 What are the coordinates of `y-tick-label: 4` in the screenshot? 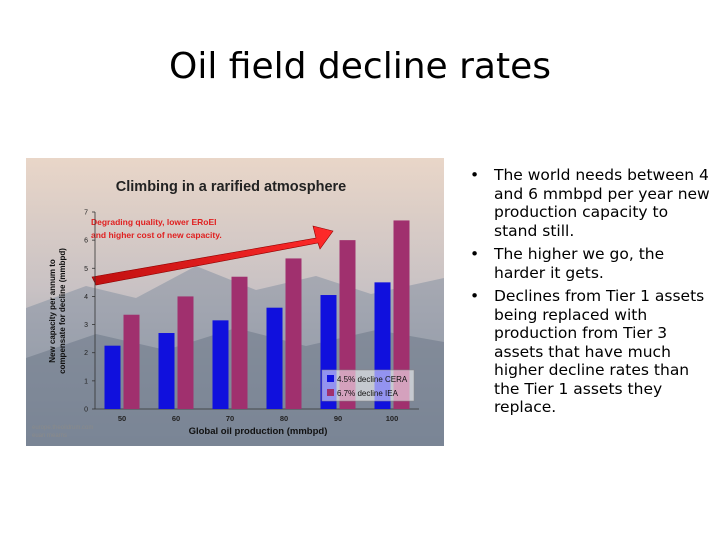 It's located at (86, 297).